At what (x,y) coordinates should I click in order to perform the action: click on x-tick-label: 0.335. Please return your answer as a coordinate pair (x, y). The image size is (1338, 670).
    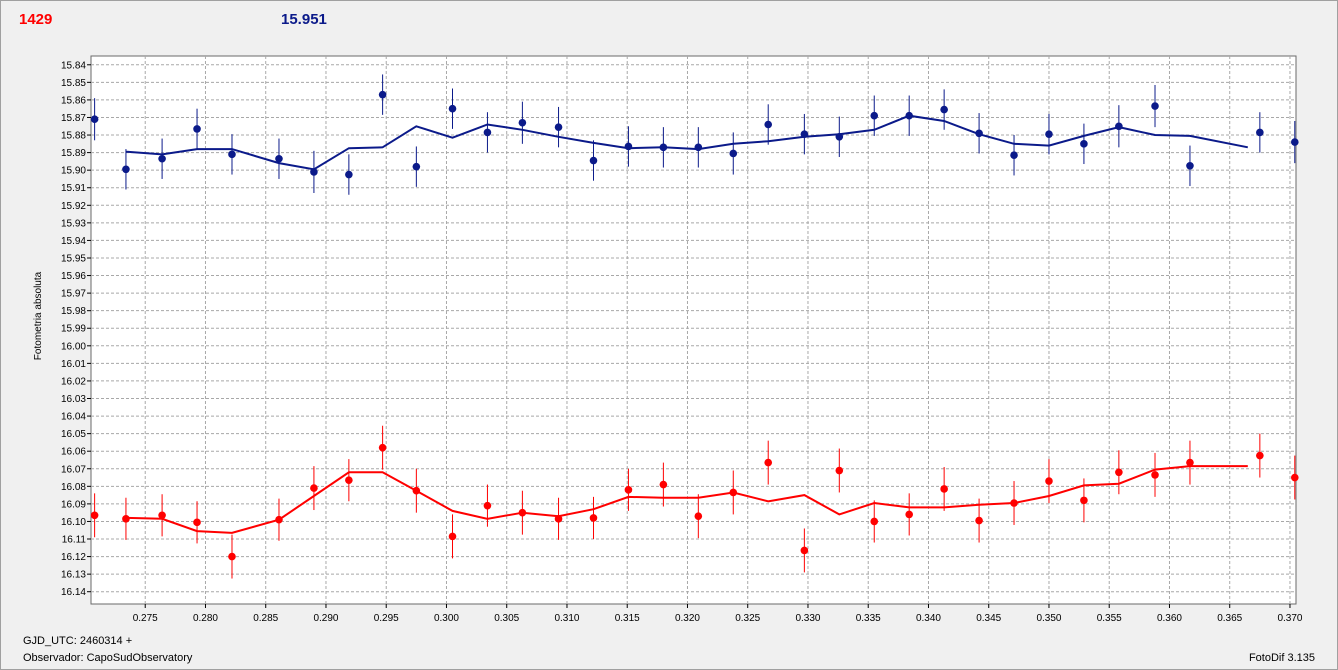
    Looking at the image, I should click on (868, 618).